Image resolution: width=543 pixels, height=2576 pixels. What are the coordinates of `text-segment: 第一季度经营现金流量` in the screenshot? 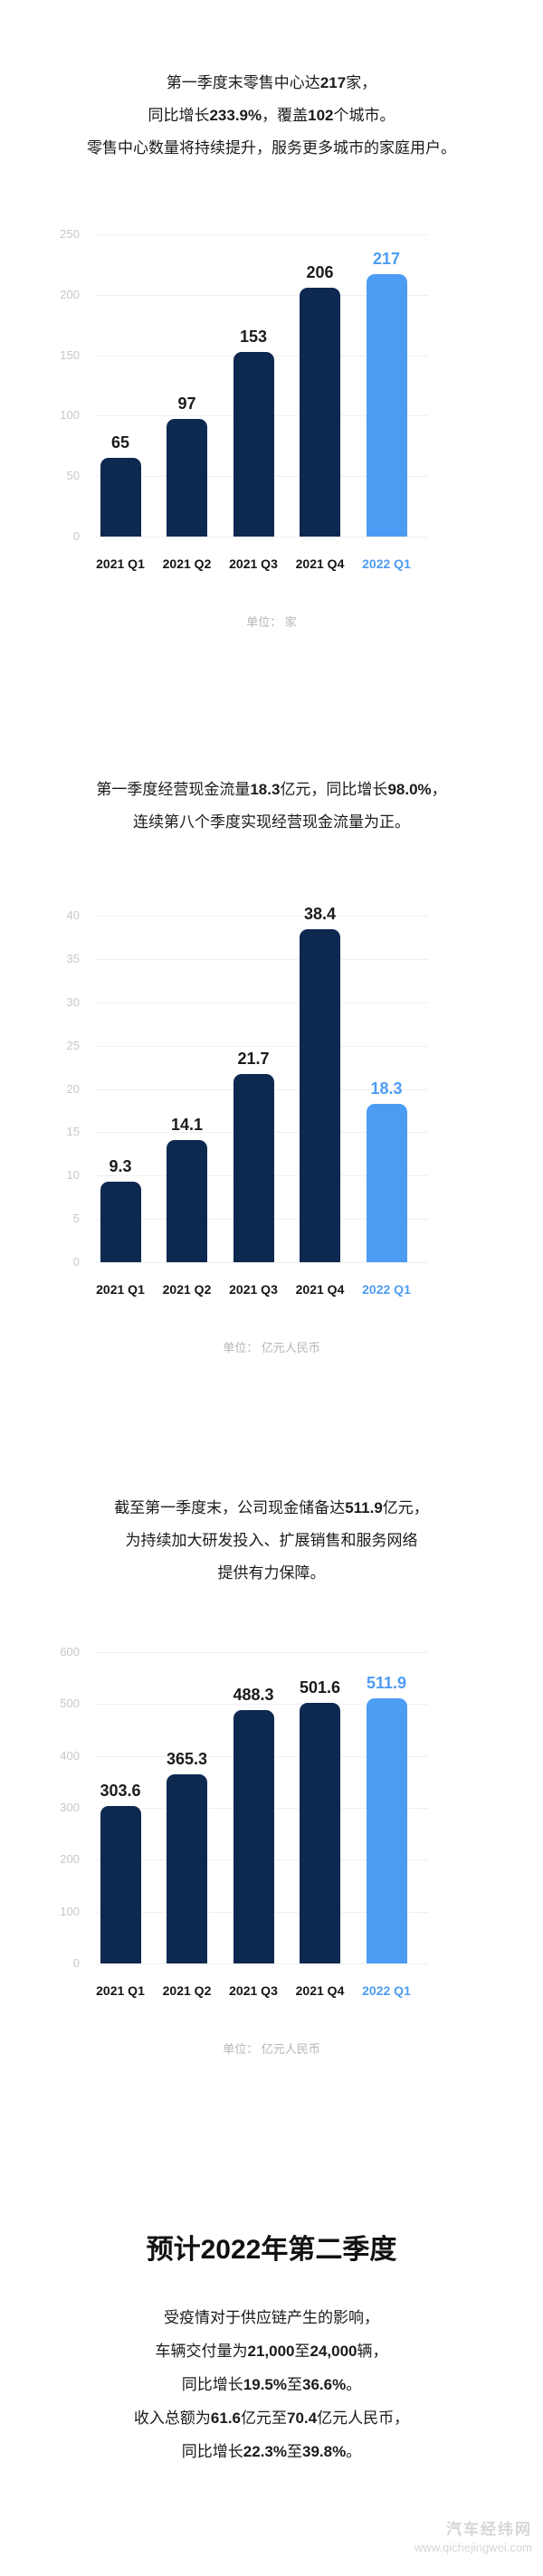 It's located at (174, 789).